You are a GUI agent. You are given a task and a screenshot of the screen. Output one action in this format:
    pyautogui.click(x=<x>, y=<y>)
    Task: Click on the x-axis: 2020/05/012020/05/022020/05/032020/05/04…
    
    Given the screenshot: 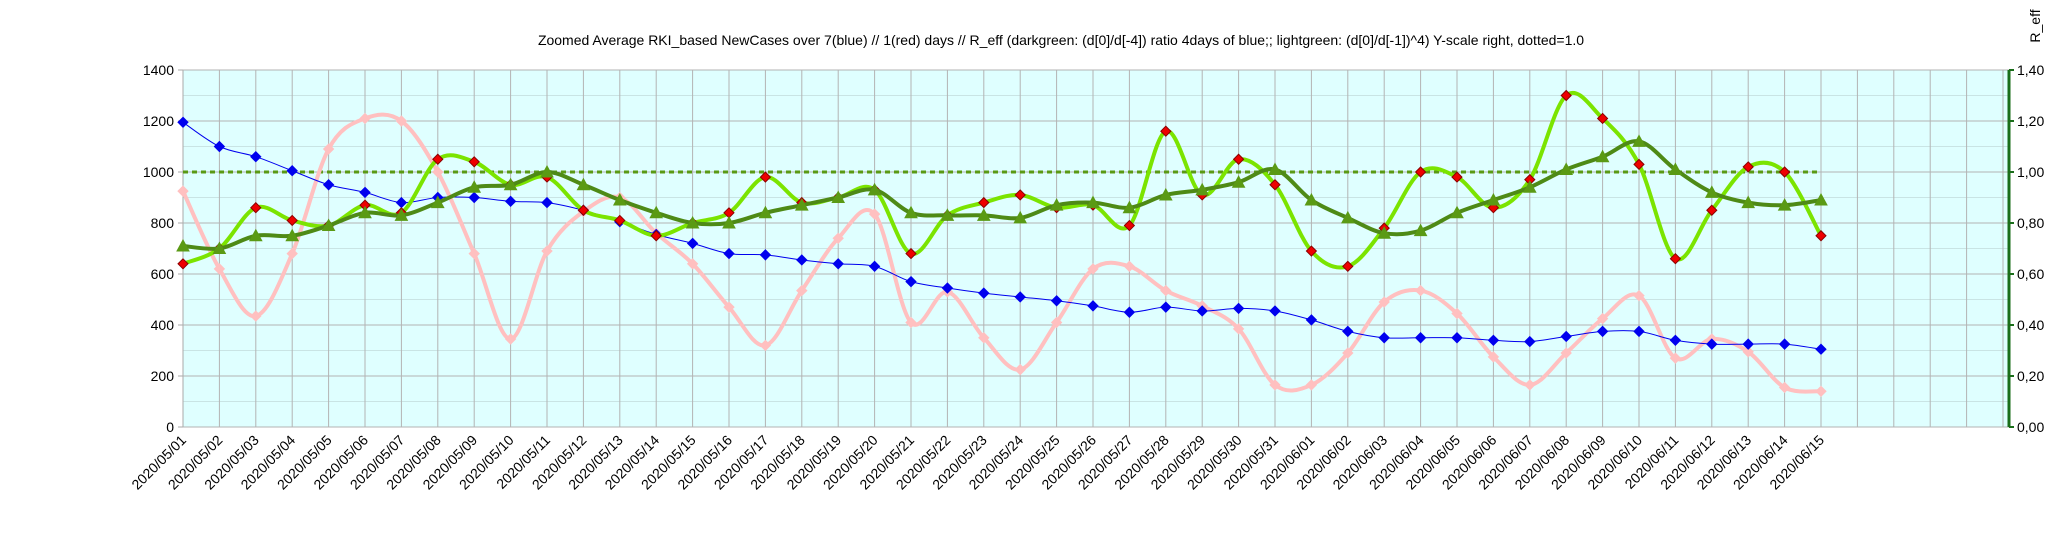 What is the action you would take?
    pyautogui.click(x=977, y=462)
    